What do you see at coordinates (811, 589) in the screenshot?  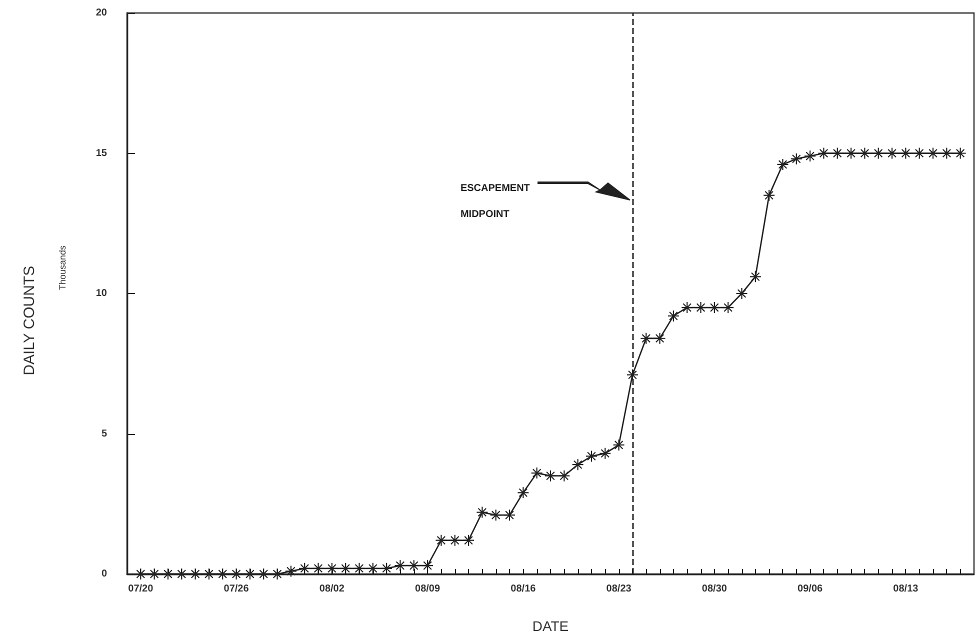 I see `x-tick-label: 09/06` at bounding box center [811, 589].